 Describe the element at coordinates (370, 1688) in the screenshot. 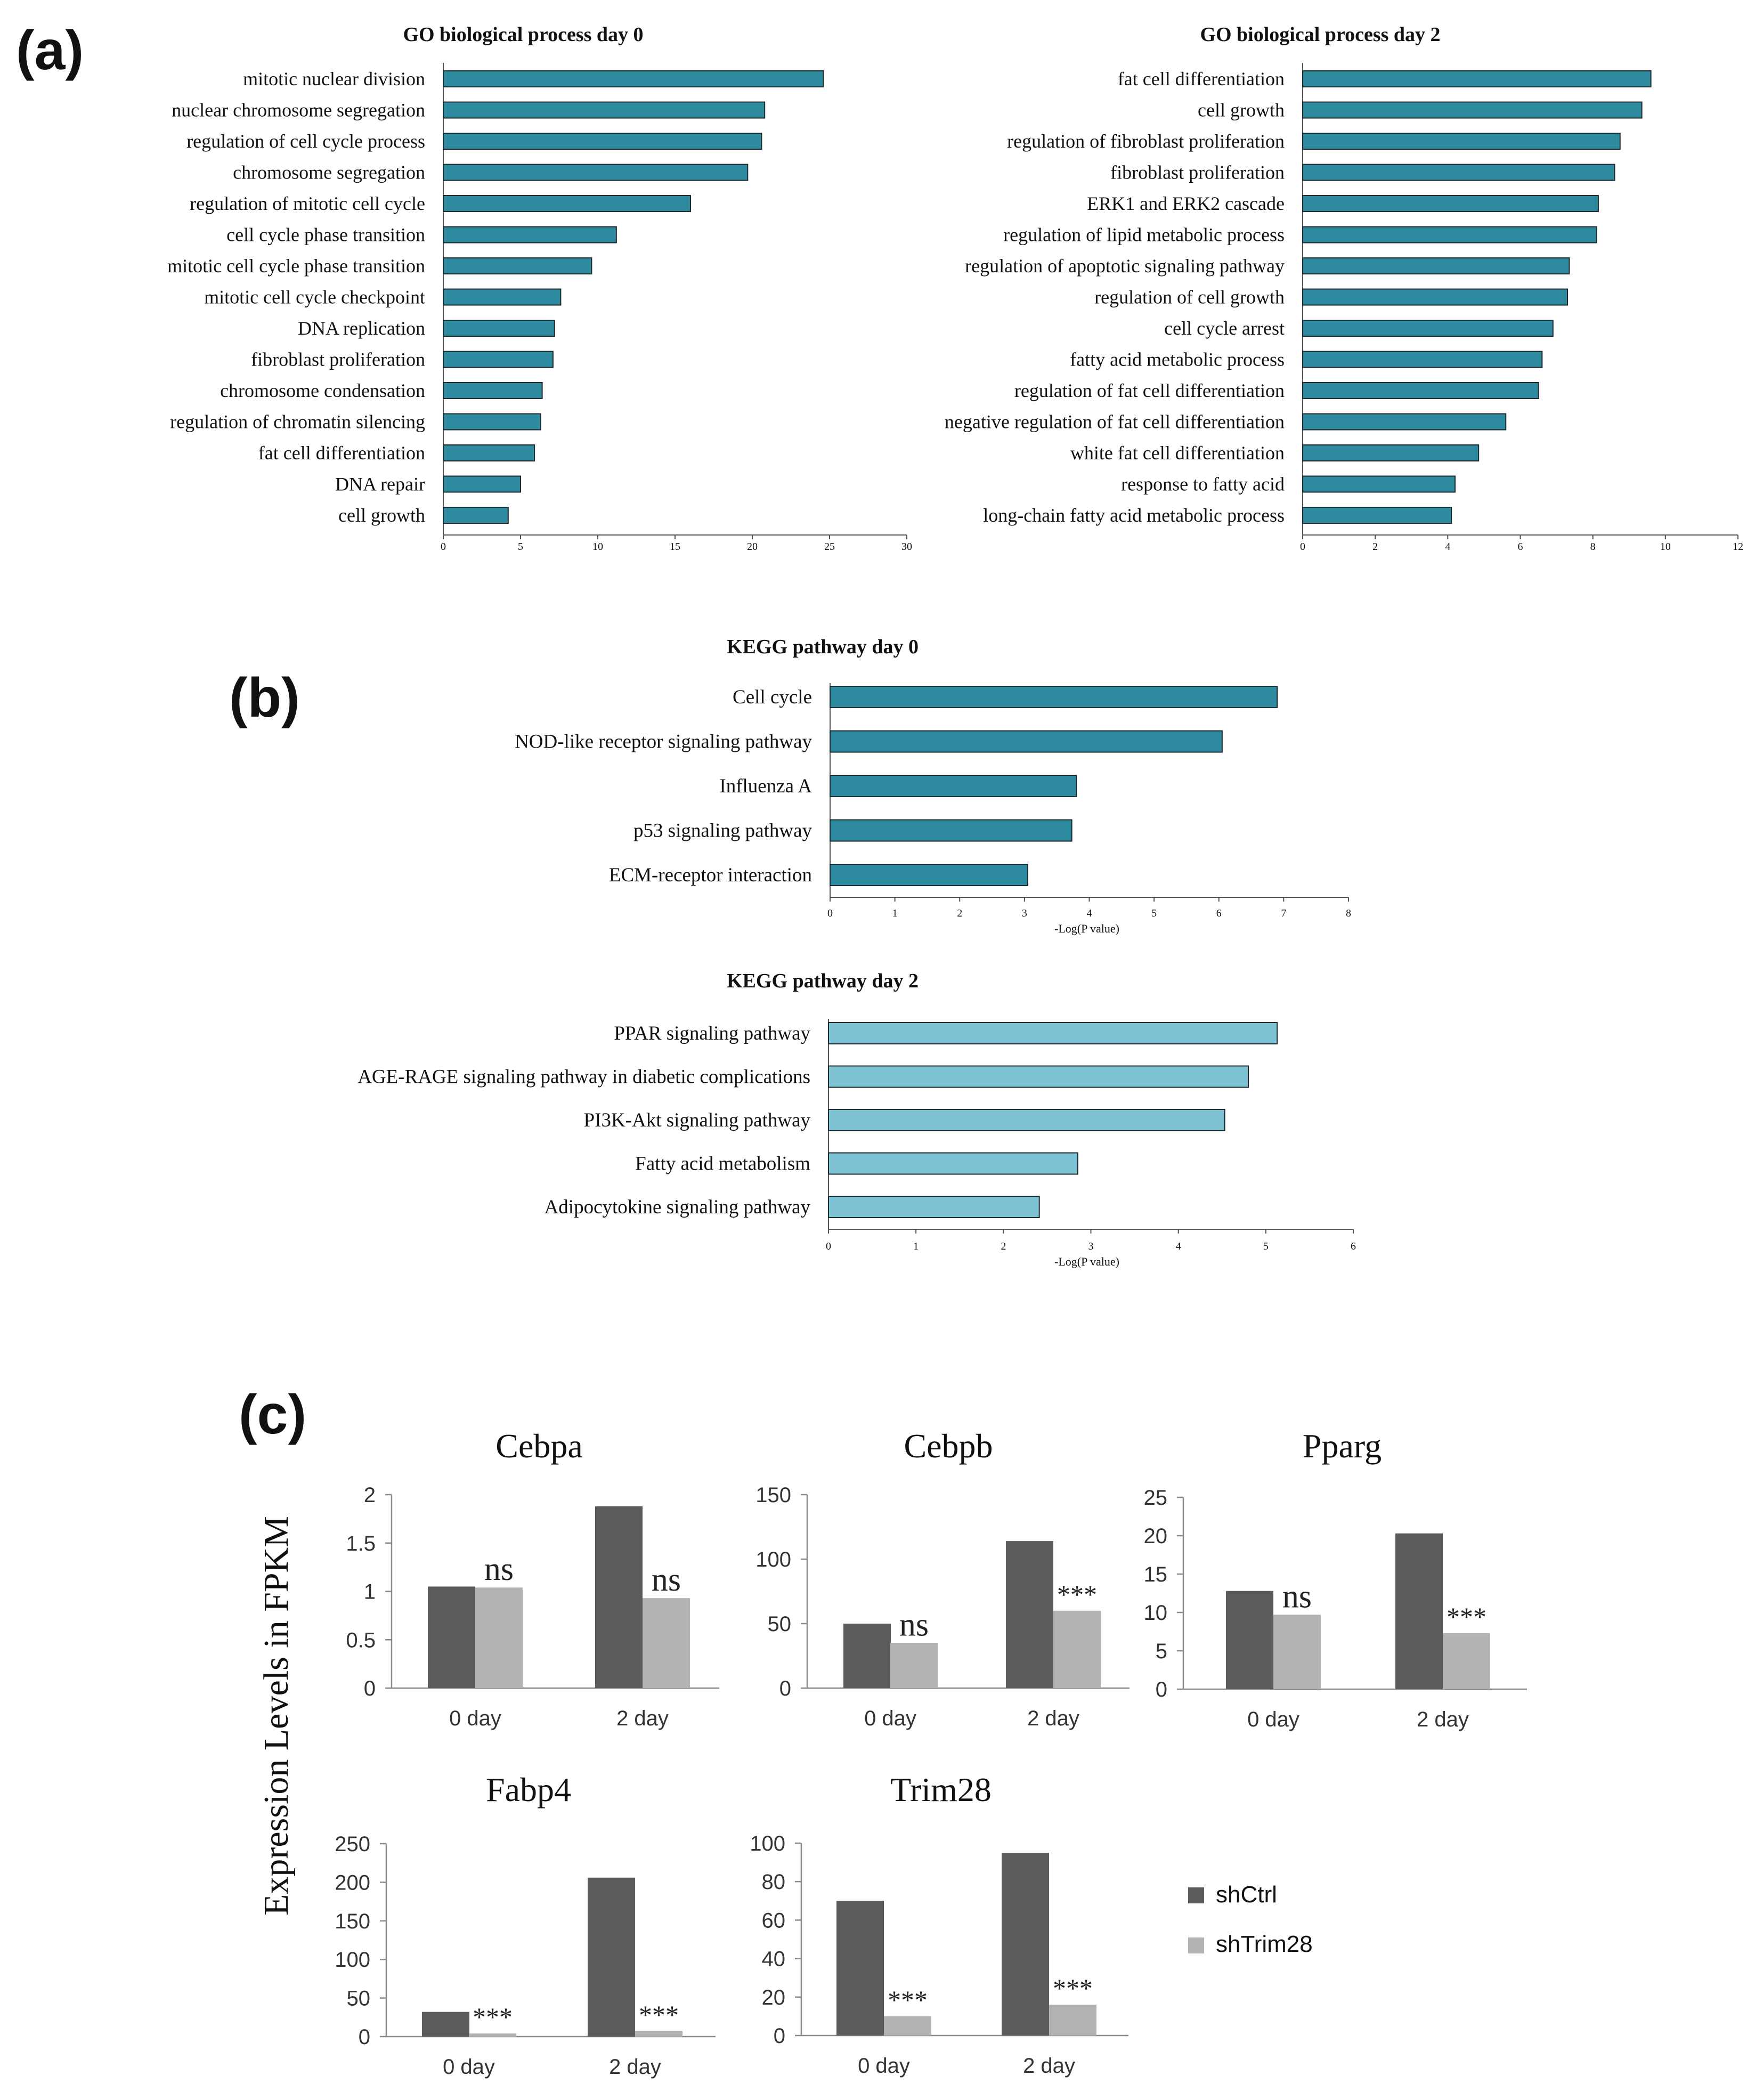

I see `cebpa-y-tick-label: 0` at that location.